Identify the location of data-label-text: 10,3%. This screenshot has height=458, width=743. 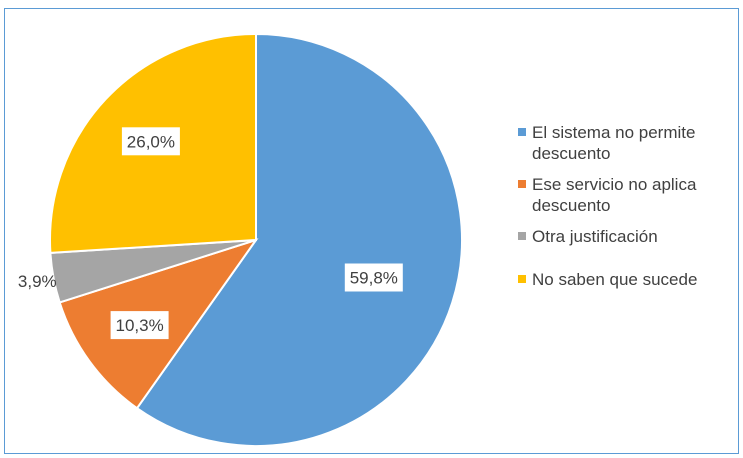
(139, 325).